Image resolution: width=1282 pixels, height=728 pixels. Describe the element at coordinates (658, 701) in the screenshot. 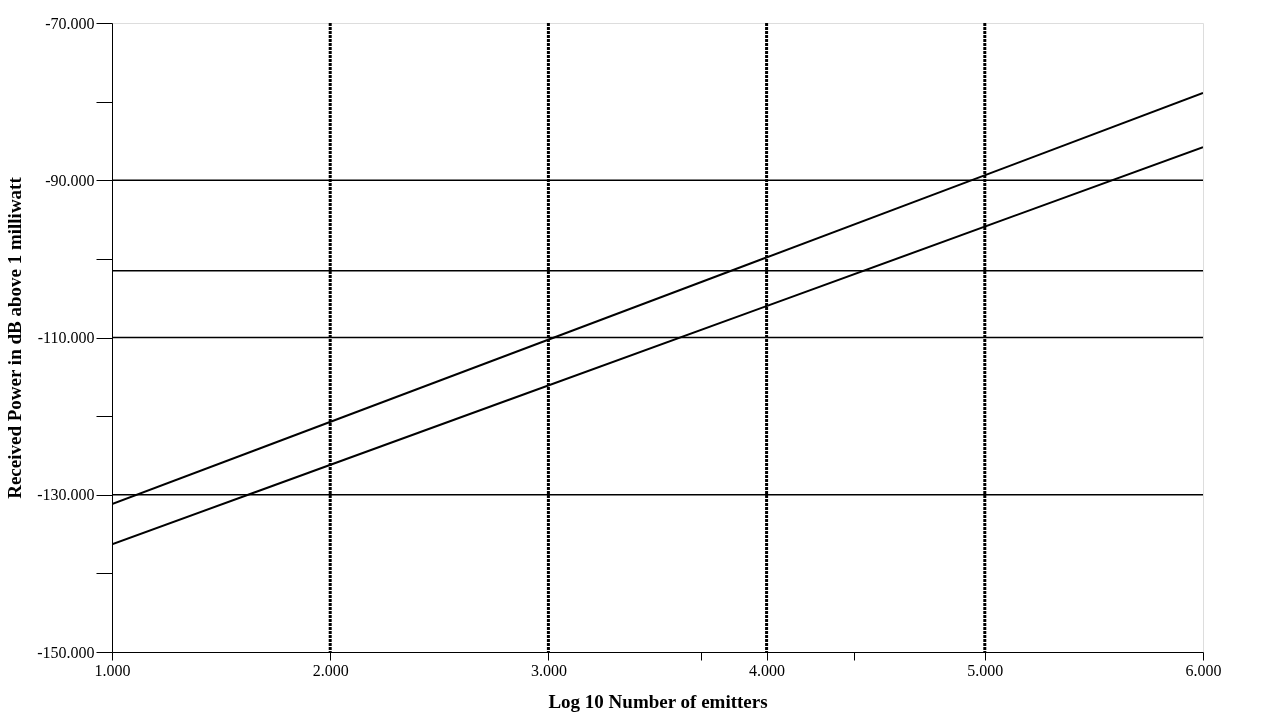

I see `x-axis-title: Log 10 Number of emitters` at that location.